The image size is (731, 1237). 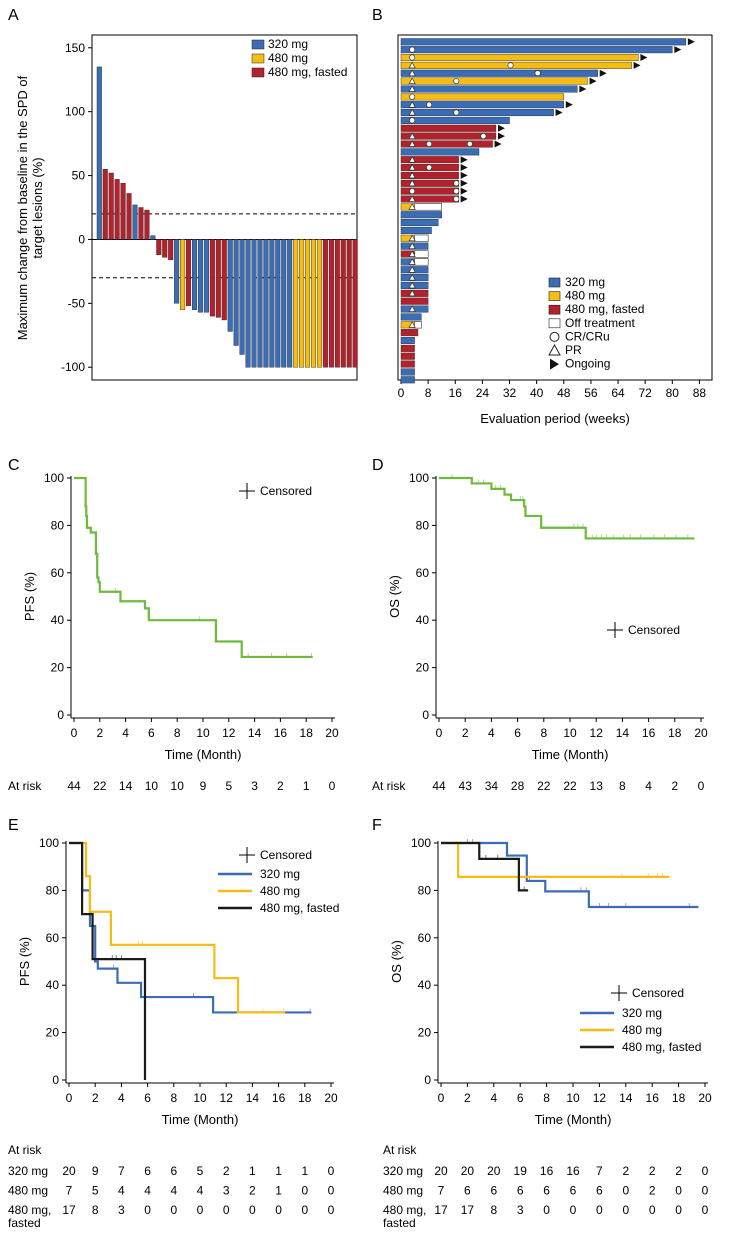 I want to click on at-risk-value: 4, so click(x=173, y=1191).